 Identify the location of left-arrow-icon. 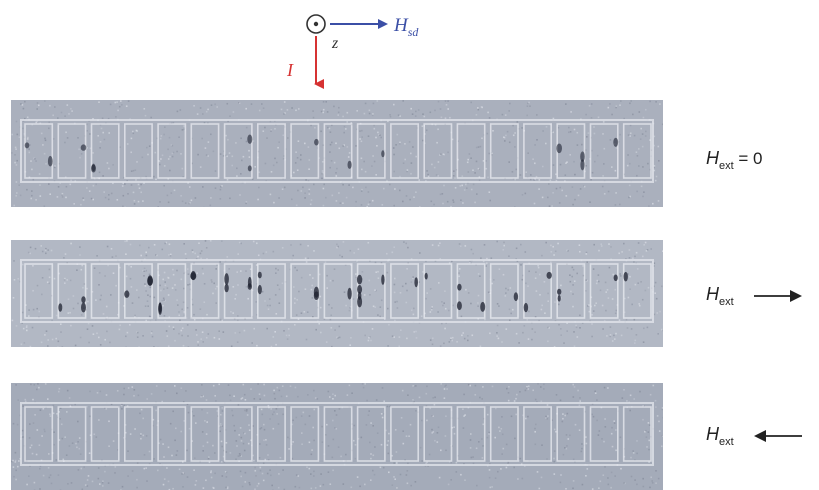
(778, 436).